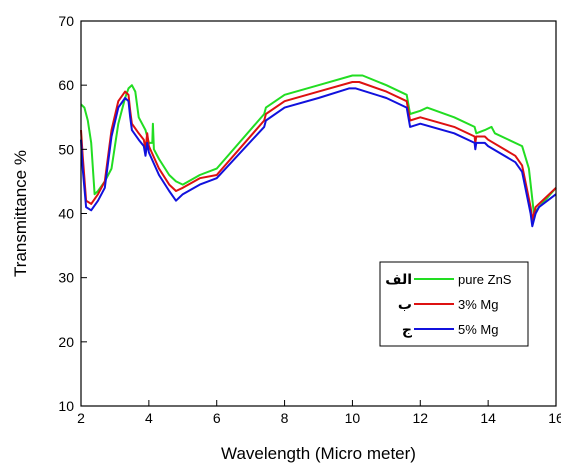  Describe the element at coordinates (20, 213) in the screenshot. I see `y-axis-title: Transmittance %` at that location.